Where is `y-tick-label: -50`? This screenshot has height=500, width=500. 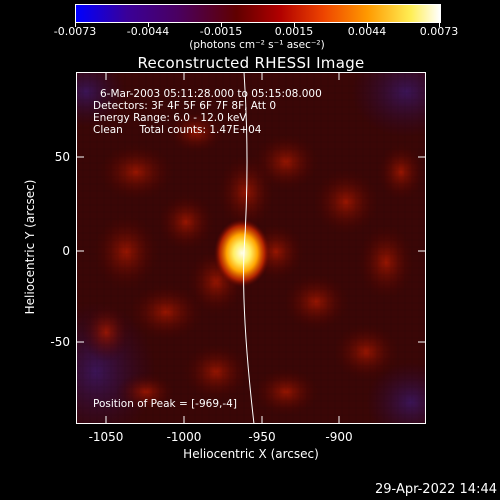 y-tick-label: -50 is located at coordinates (60, 342).